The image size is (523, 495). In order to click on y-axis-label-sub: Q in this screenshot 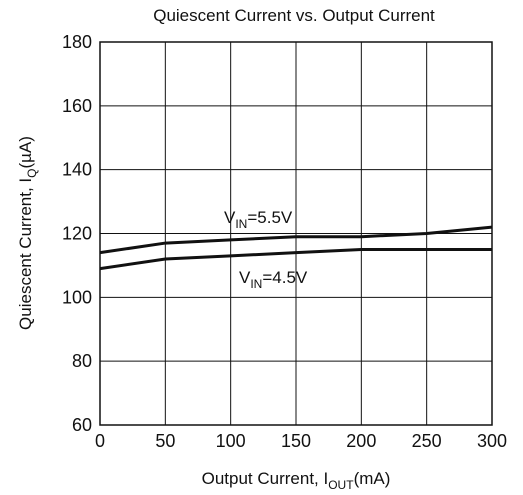, I will do `click(32, 173)`.